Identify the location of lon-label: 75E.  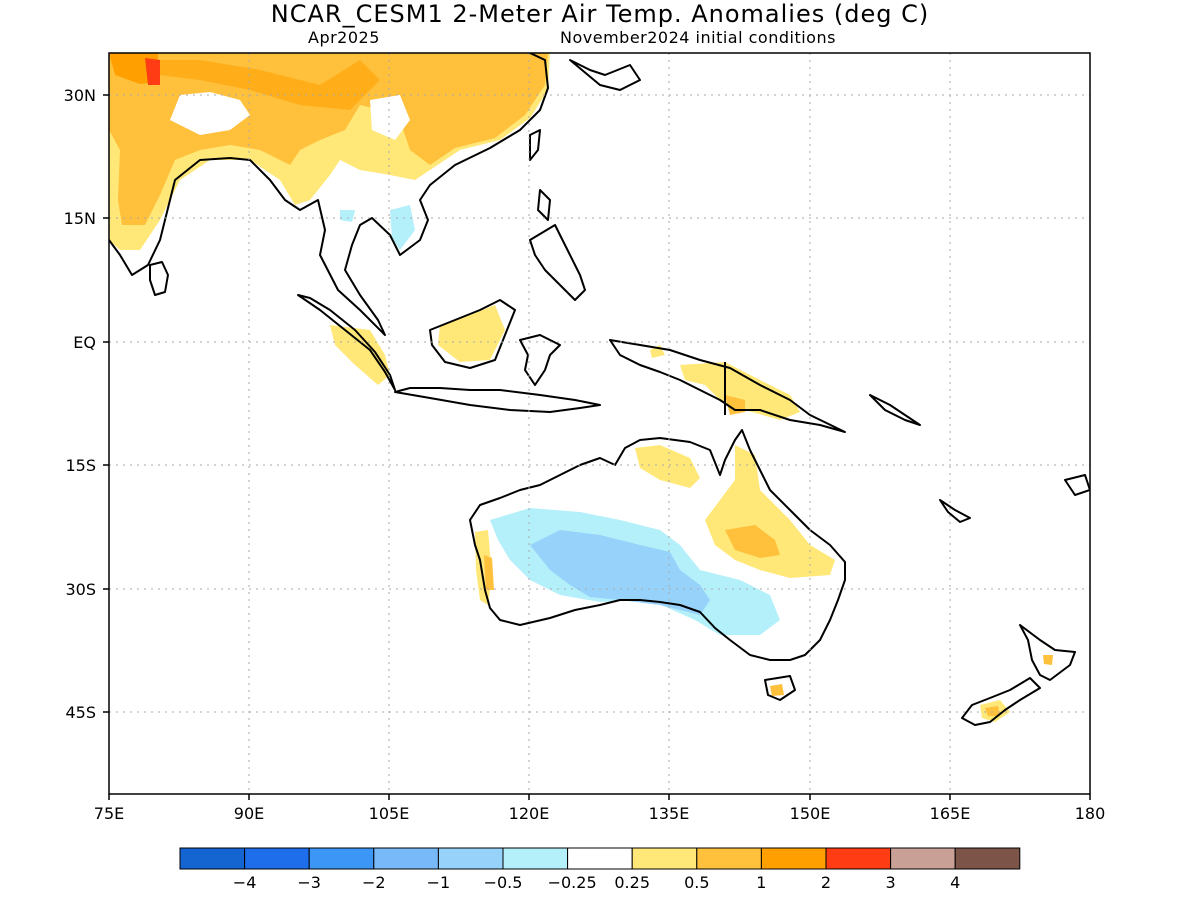
(109, 813).